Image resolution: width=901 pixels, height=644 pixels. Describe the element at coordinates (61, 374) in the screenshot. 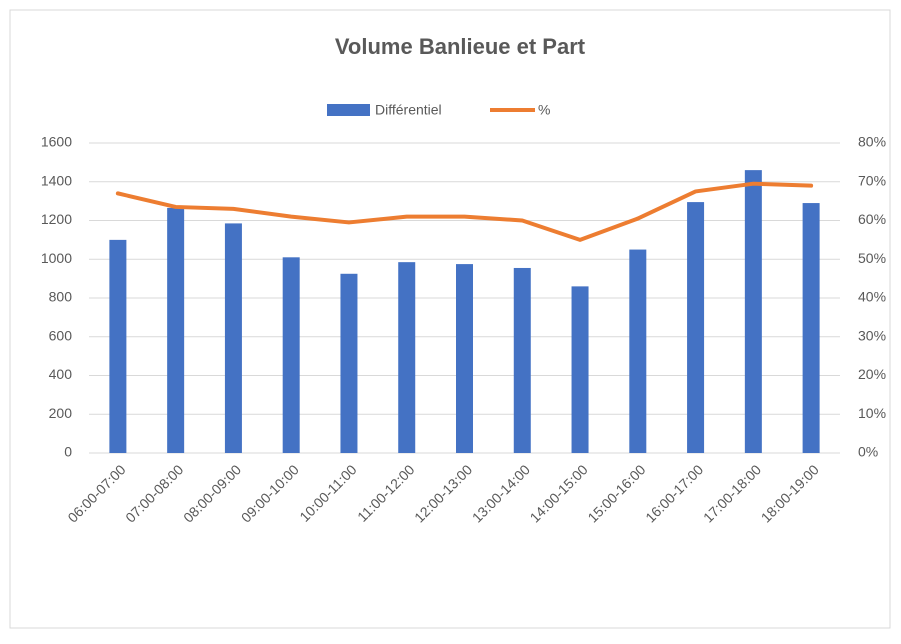

I see `y-tick-label: 400` at that location.